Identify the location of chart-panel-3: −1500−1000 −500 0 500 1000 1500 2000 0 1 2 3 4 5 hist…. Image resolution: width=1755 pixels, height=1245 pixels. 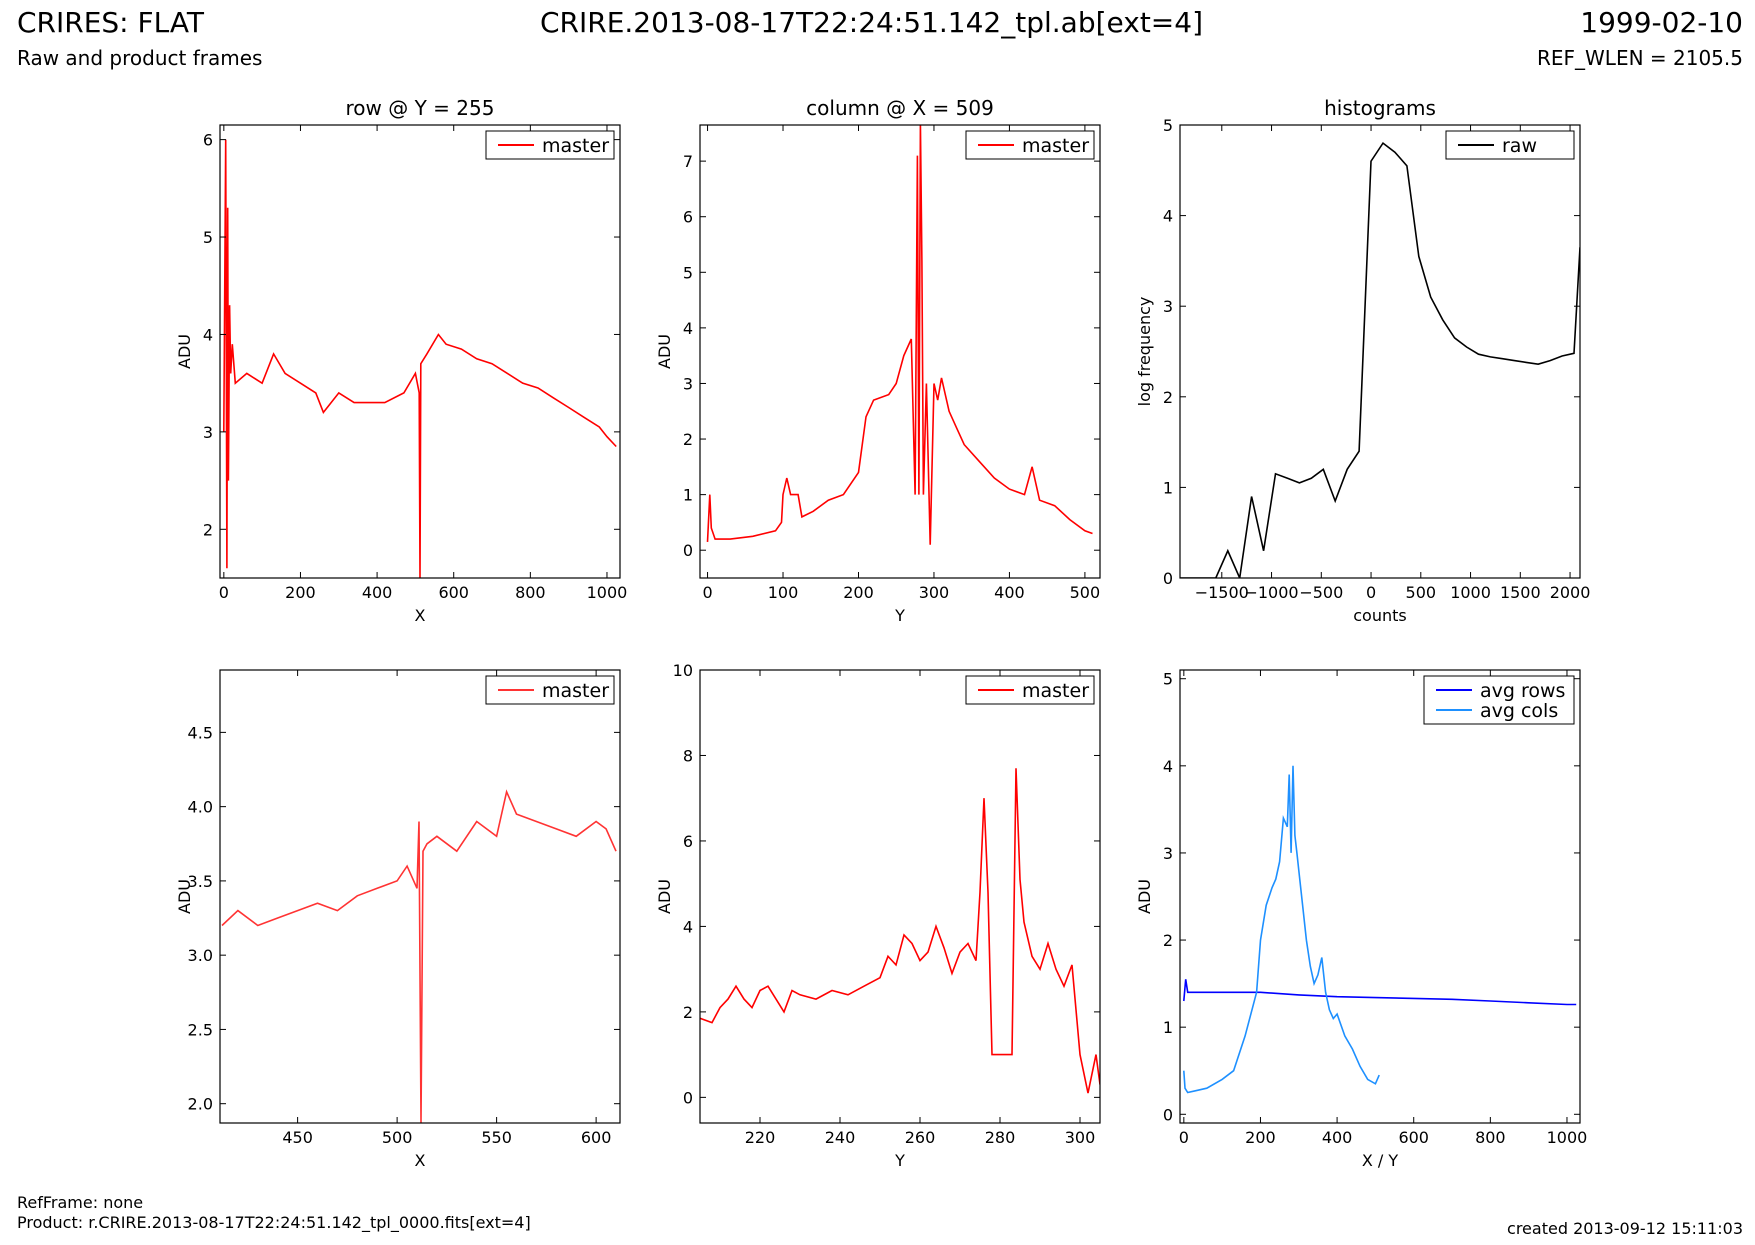
(1362, 360).